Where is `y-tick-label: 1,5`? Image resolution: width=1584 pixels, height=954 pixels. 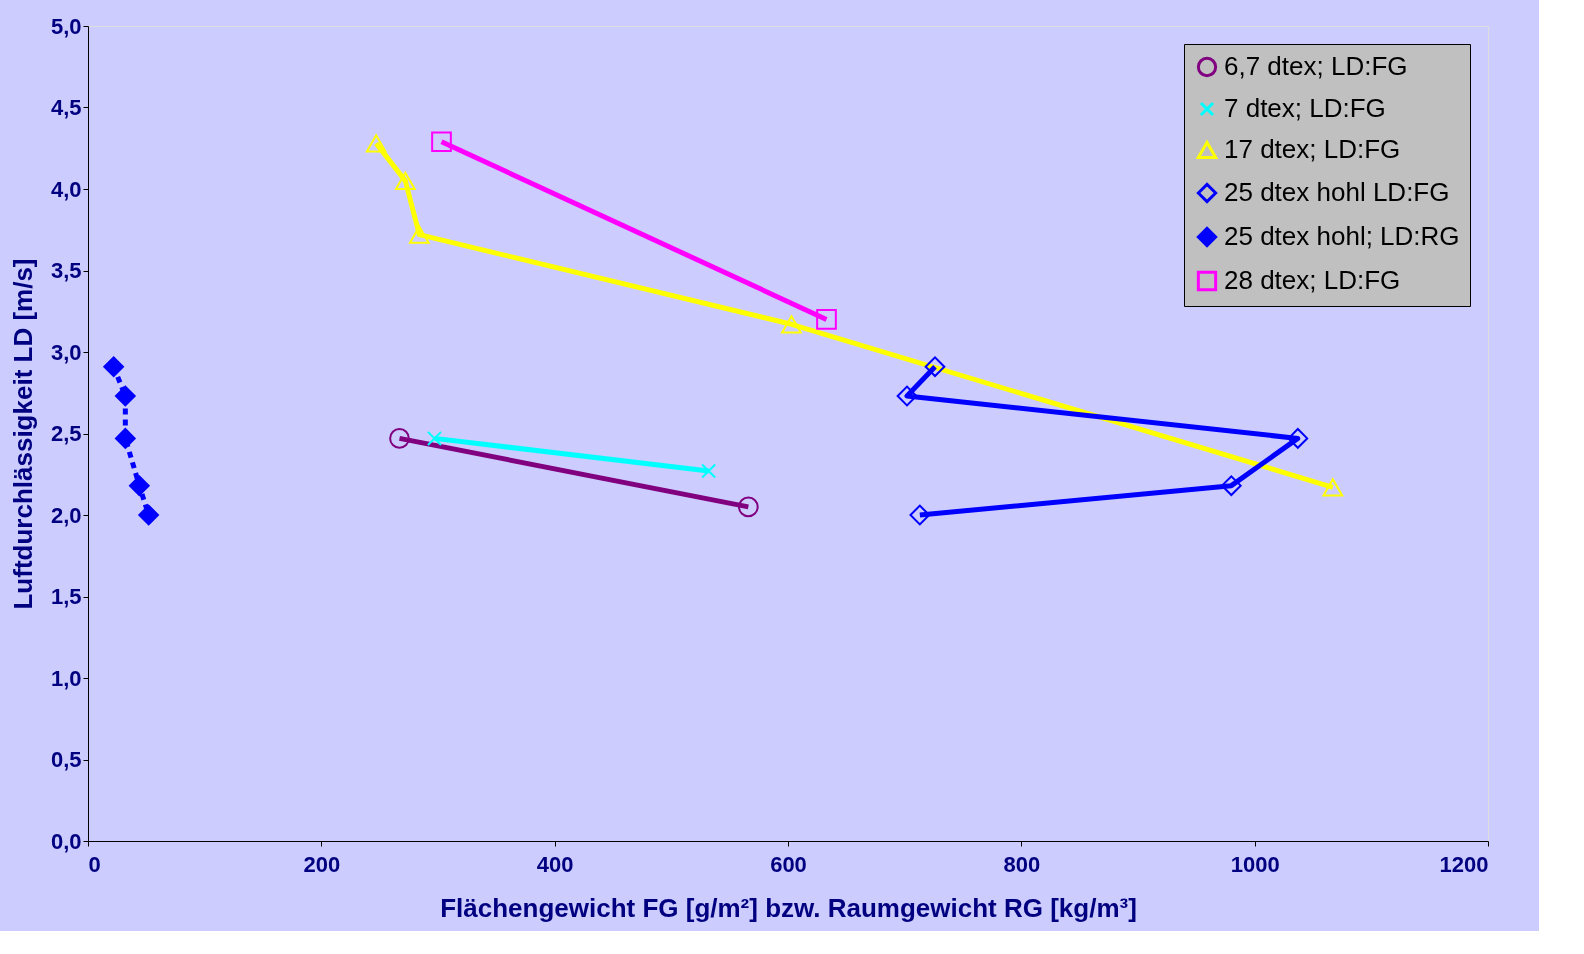
y-tick-label: 1,5 is located at coordinates (66, 596).